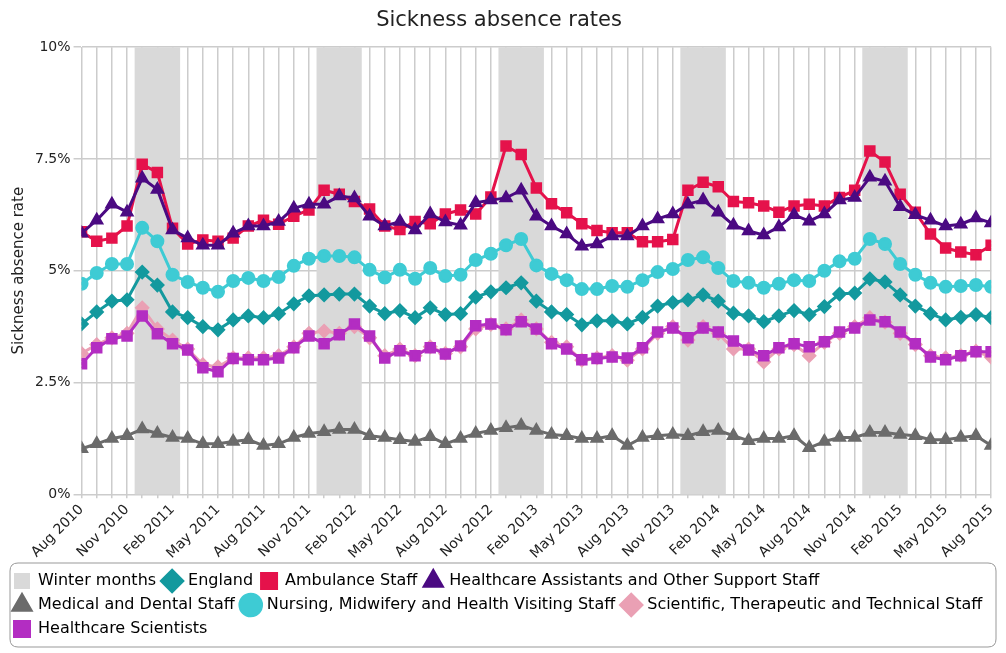 The width and height of the screenshot is (1006, 653). What do you see at coordinates (59, 492) in the screenshot?
I see `y-tick-label: 0%` at bounding box center [59, 492].